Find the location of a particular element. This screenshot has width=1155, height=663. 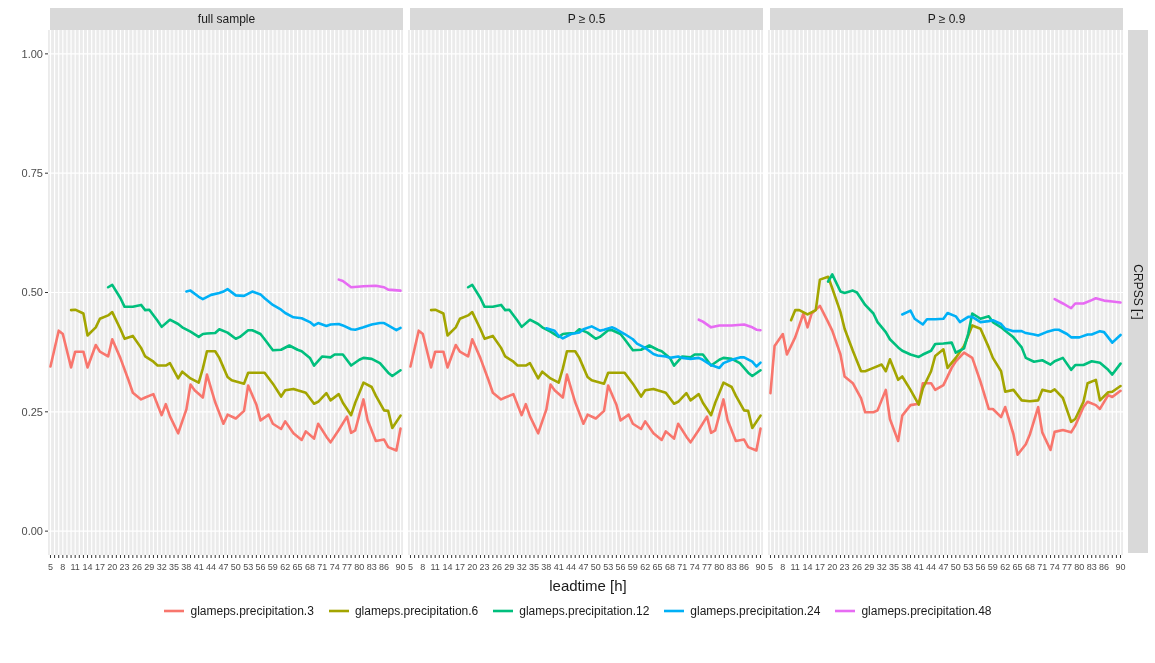

legend-label: glameps.precipitation.12 is located at coordinates (584, 611).